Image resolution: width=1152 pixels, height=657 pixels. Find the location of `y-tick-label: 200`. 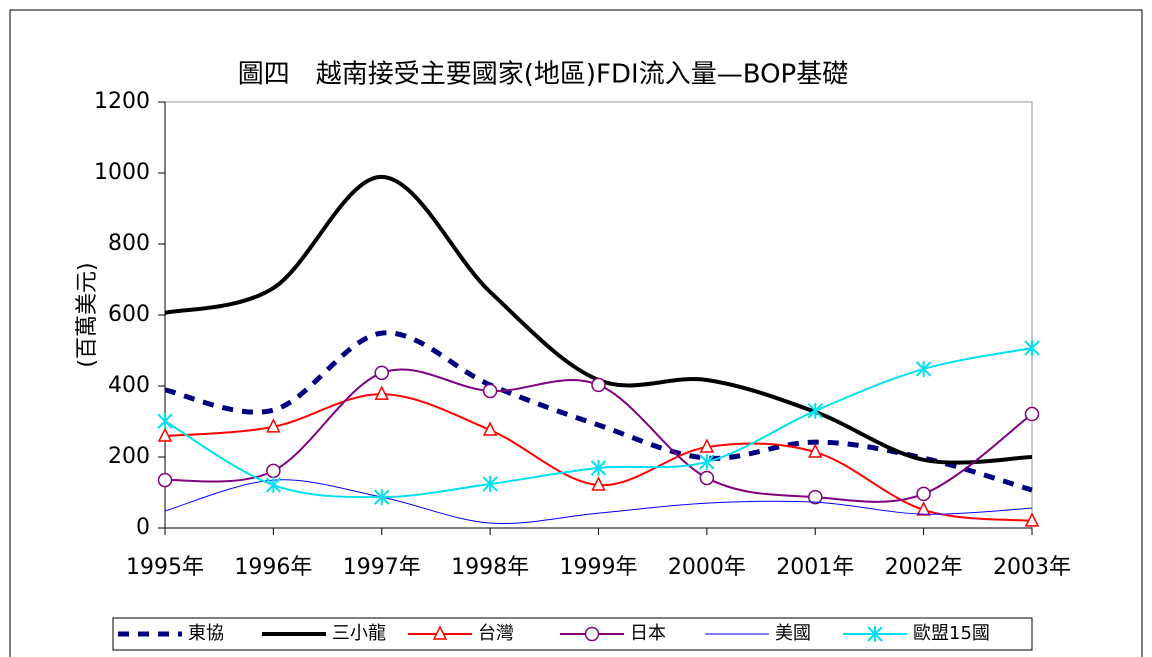

y-tick-label: 200 is located at coordinates (129, 456).